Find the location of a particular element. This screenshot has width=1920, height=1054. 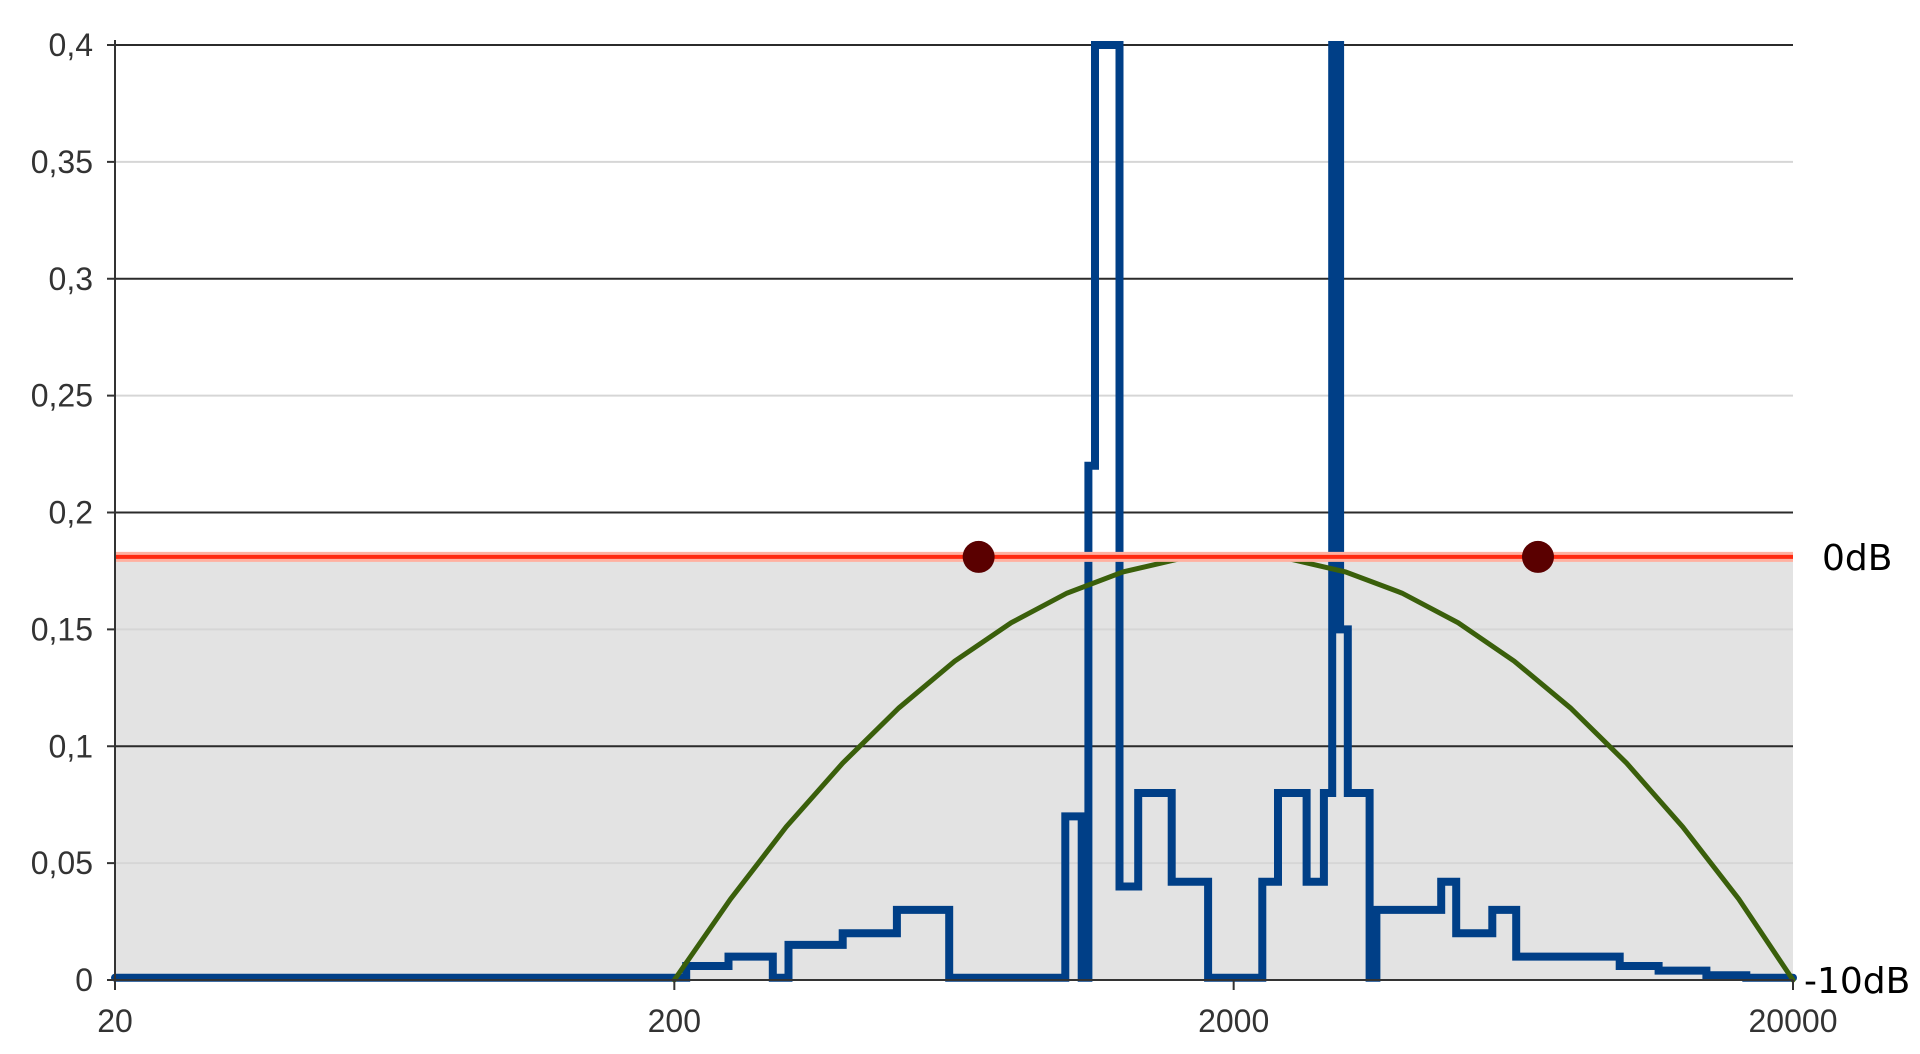

y-tick-label: 0,1 is located at coordinates (71, 746).